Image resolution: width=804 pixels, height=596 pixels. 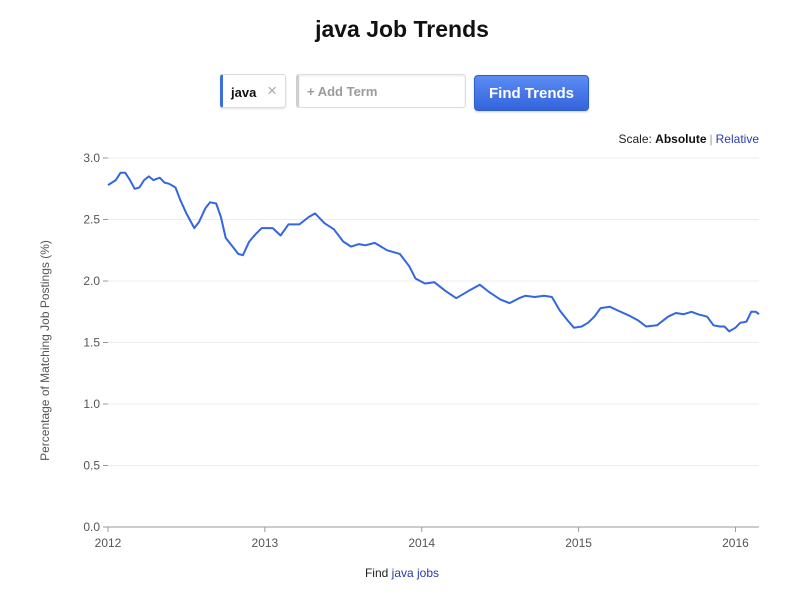 What do you see at coordinates (681, 139) in the screenshot?
I see `scale-absolute-option: Absolute` at bounding box center [681, 139].